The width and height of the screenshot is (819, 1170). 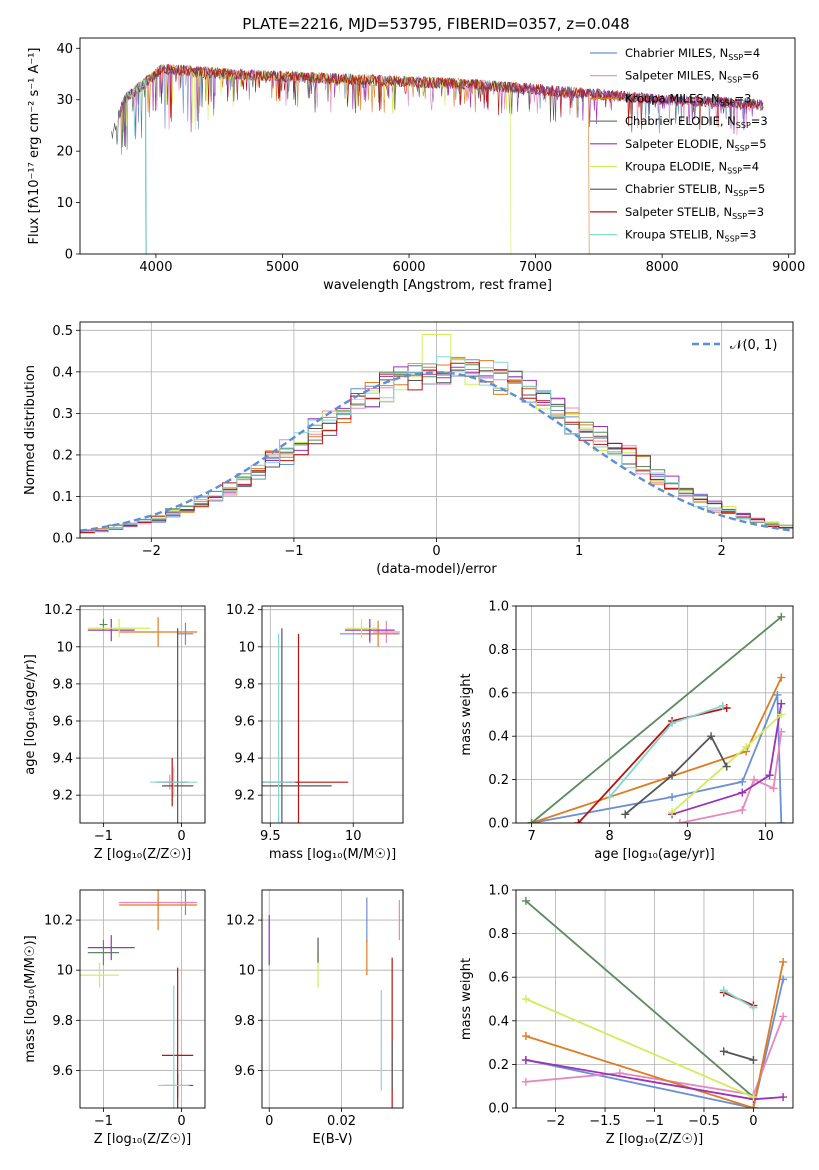 I want to click on legend-label-s1: Chabrier MILES, NSSP=4, so click(x=692, y=54).